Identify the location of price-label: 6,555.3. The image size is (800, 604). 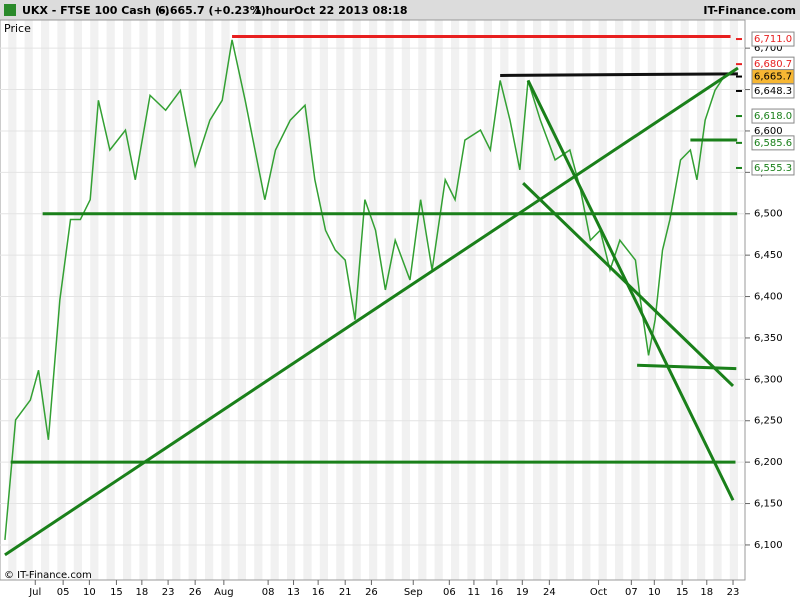
(773, 168).